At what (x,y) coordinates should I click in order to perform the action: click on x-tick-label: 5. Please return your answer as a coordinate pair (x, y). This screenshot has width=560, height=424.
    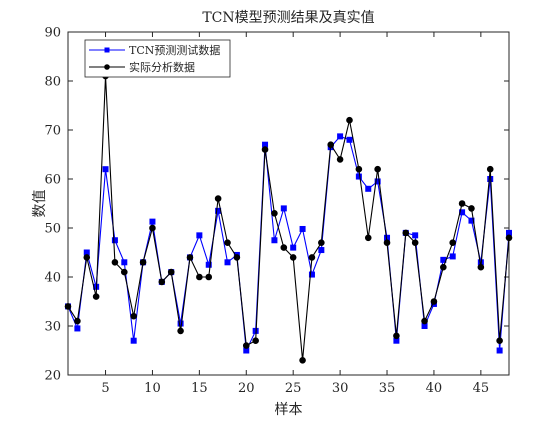
    Looking at the image, I should click on (105, 388).